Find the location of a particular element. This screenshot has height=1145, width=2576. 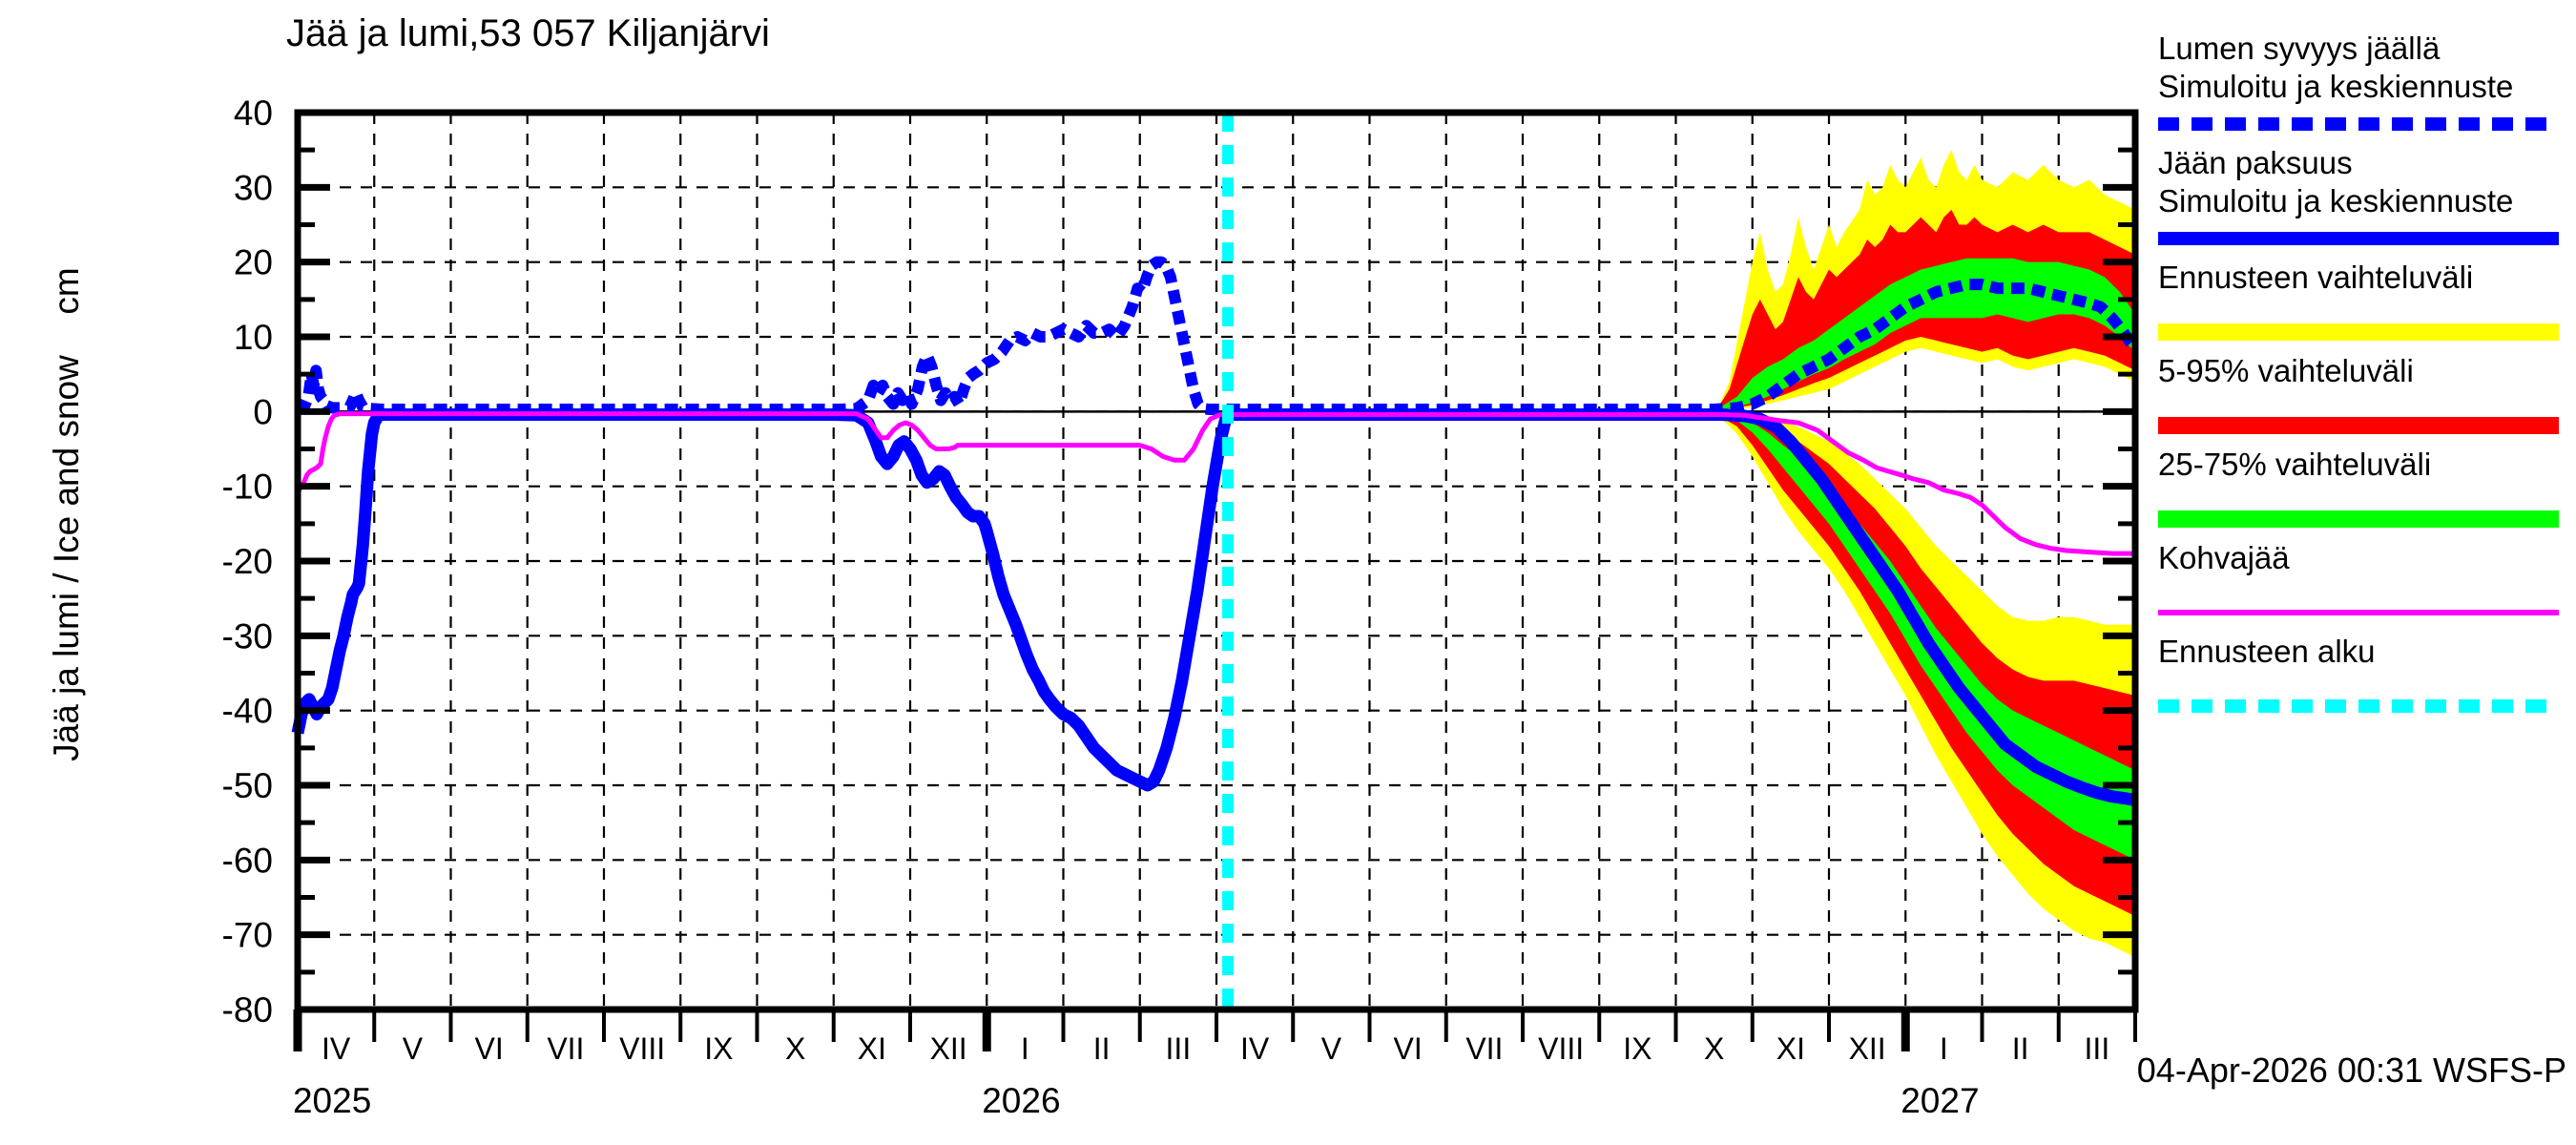

y-tick-label: 30 is located at coordinates (253, 187).